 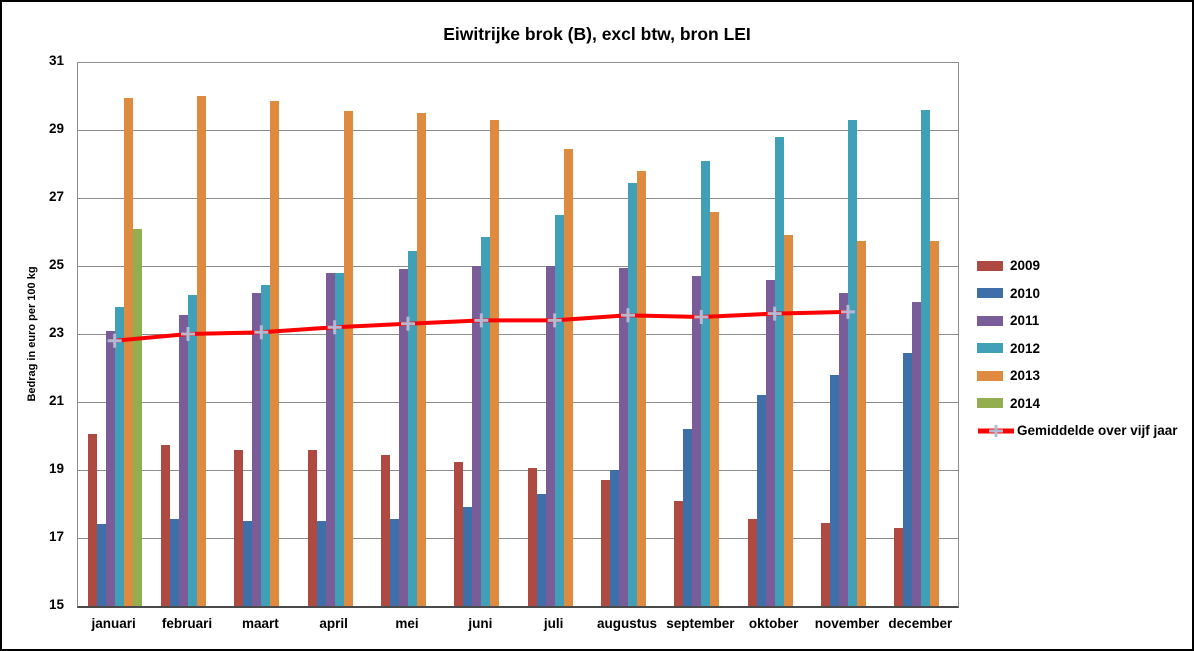 What do you see at coordinates (990, 265) in the screenshot?
I see `legend-swatch-2009` at bounding box center [990, 265].